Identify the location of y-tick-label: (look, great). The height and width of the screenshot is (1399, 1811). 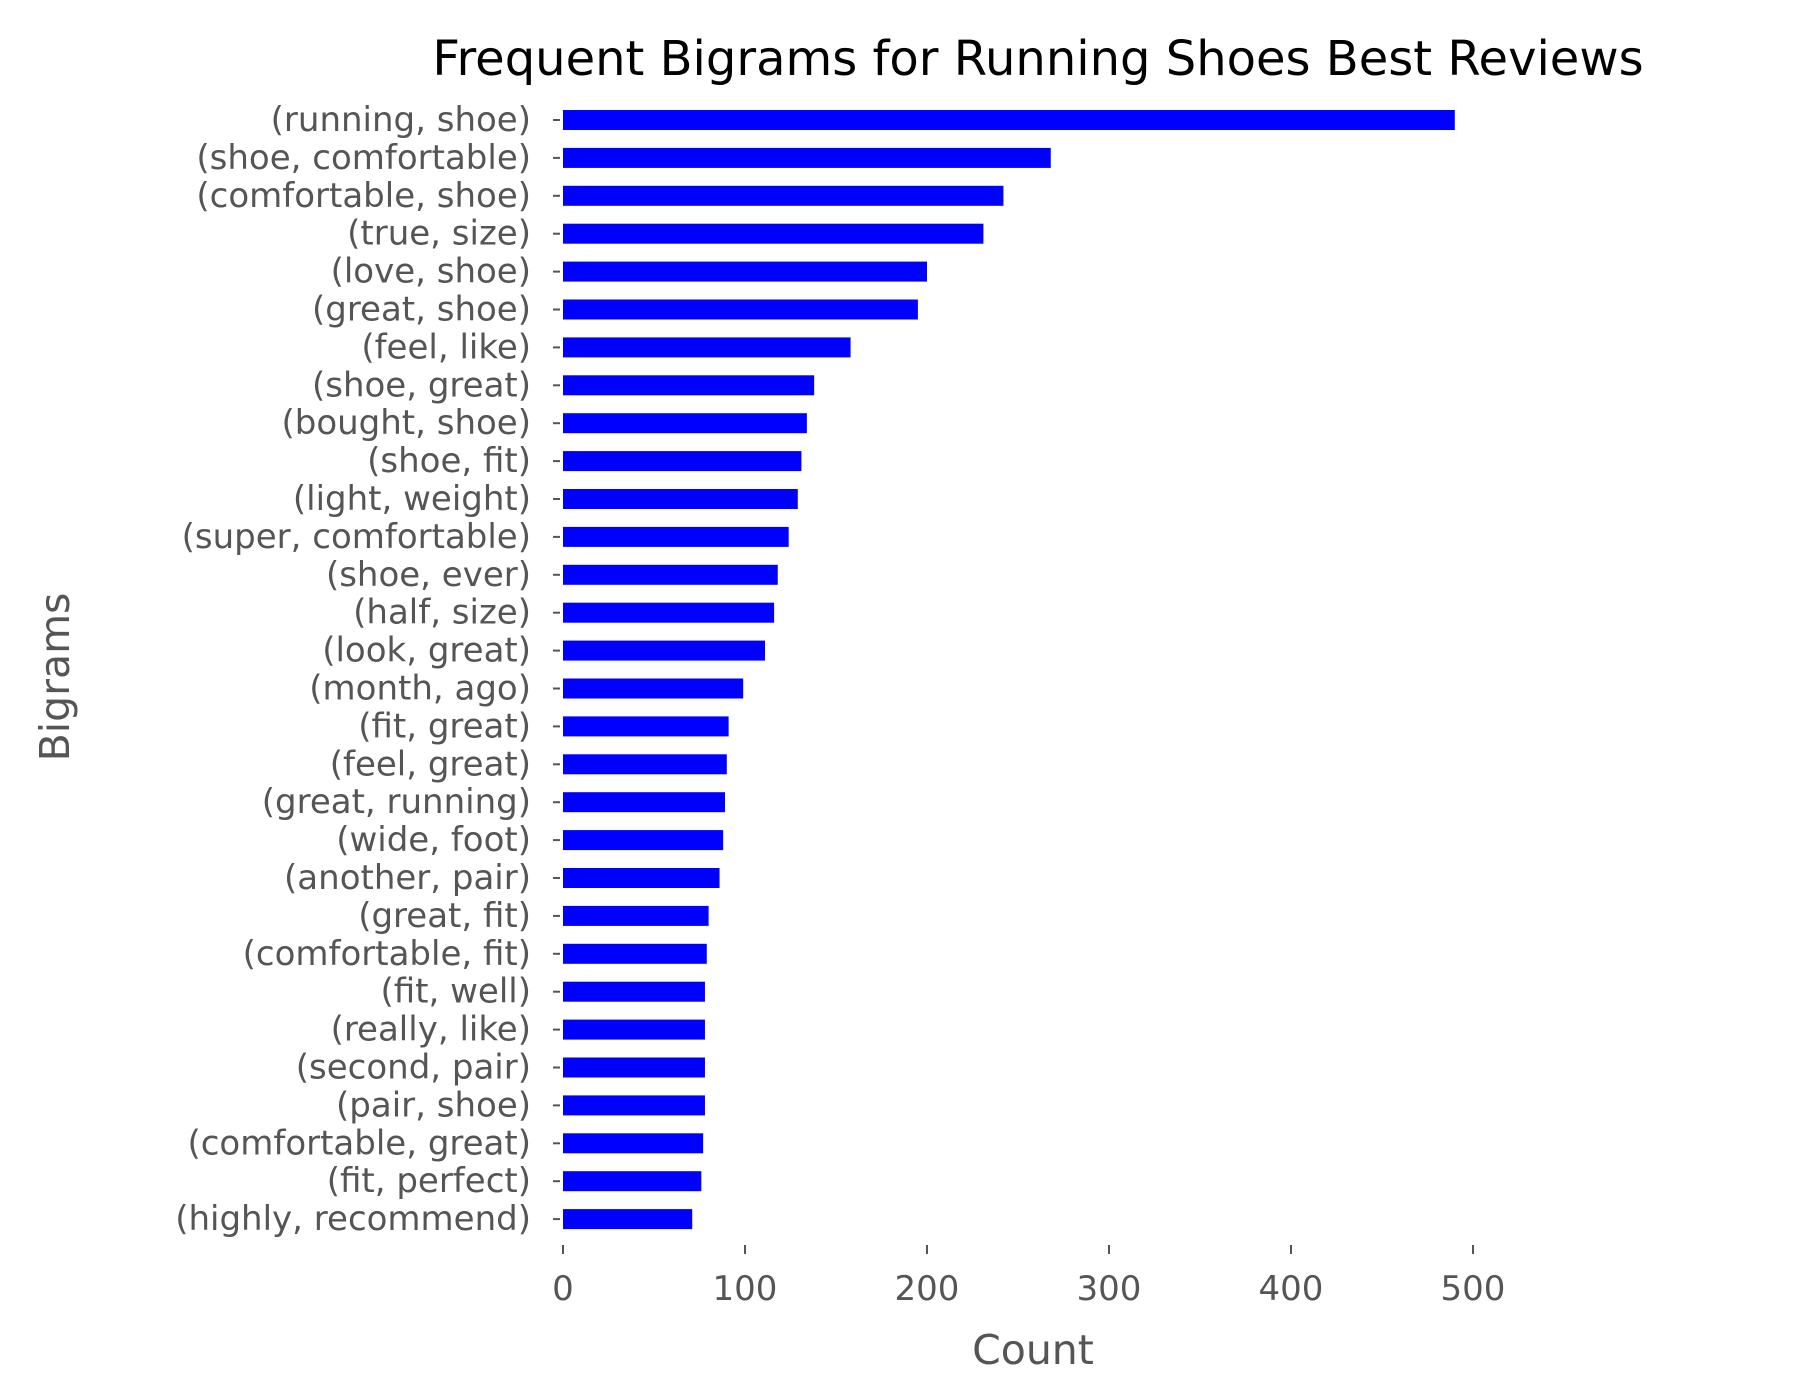
(426, 651).